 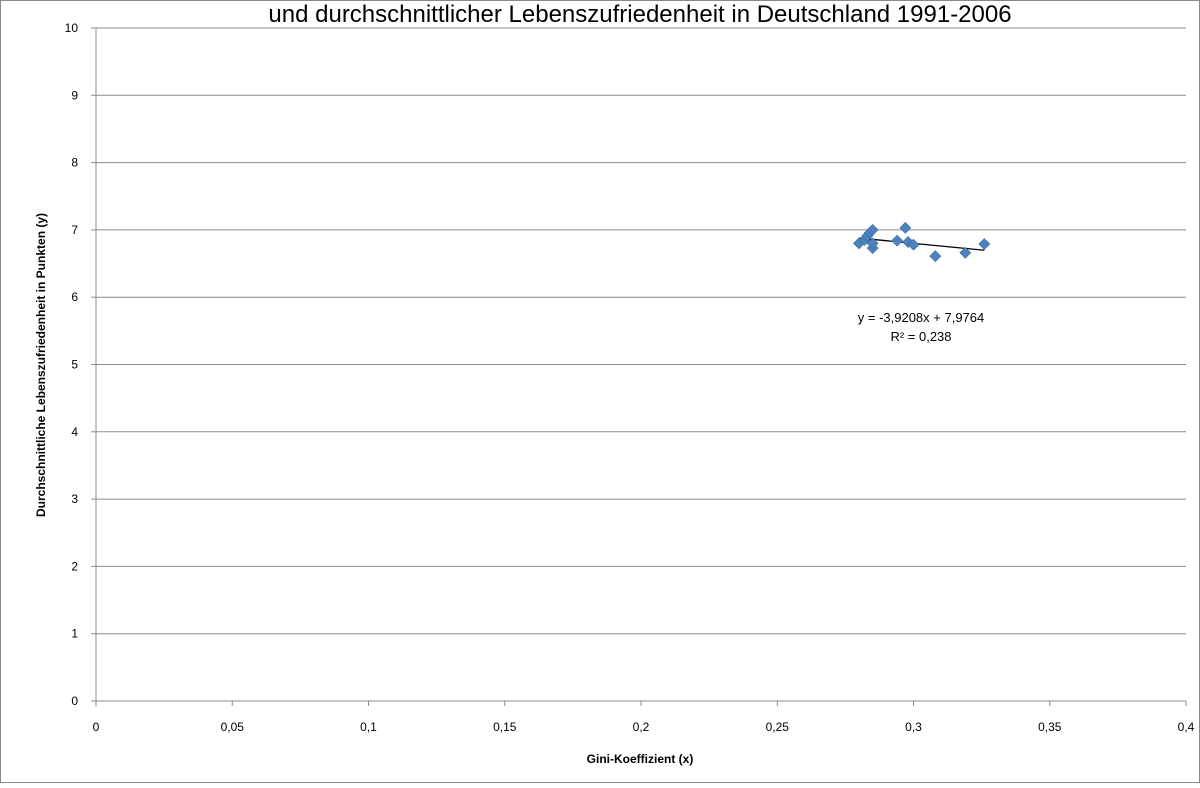 I want to click on x-tick-label: 0,1, so click(x=368, y=727).